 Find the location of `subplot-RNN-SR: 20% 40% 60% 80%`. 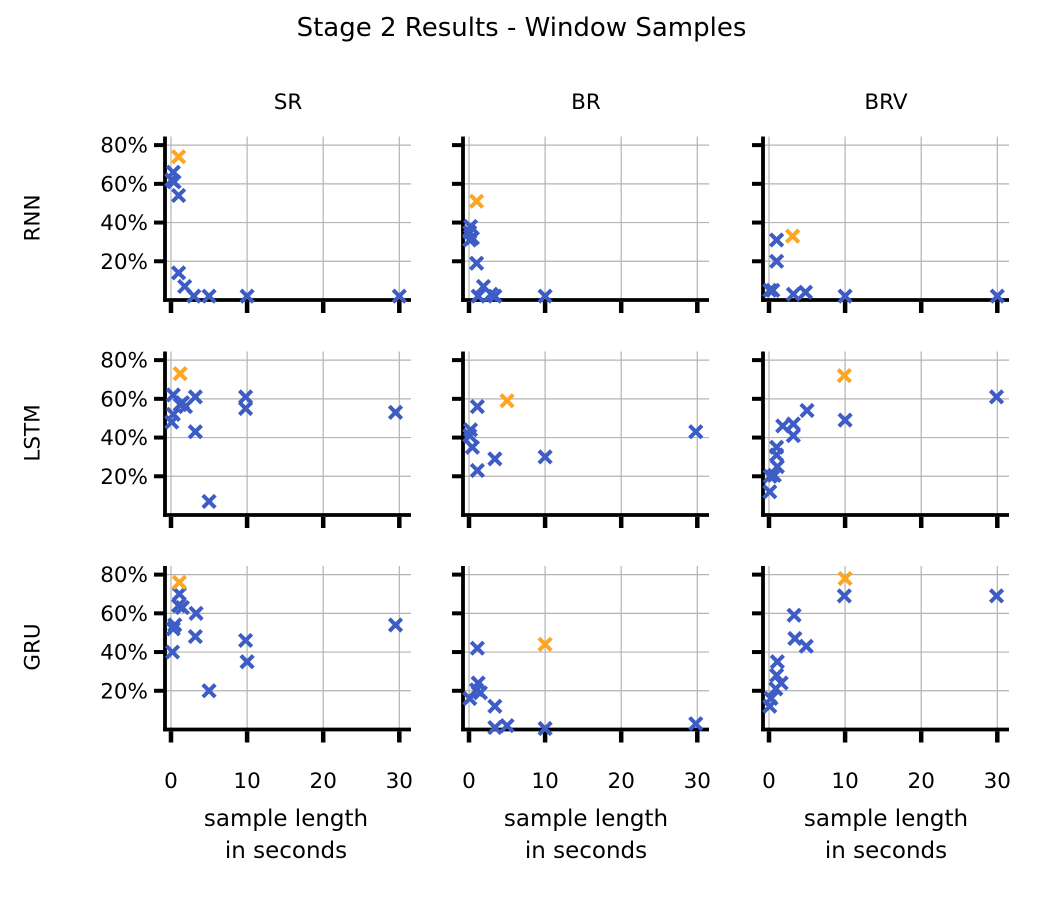

subplot-RNN-SR: 20% 40% 60% 80% is located at coordinates (255, 223).